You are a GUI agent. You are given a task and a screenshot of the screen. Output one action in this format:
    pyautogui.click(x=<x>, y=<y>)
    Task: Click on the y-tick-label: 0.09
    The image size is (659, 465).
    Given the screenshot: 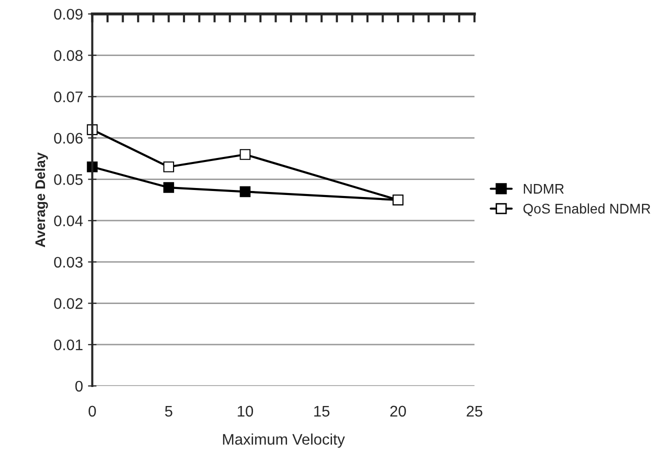 What is the action you would take?
    pyautogui.click(x=68, y=14)
    